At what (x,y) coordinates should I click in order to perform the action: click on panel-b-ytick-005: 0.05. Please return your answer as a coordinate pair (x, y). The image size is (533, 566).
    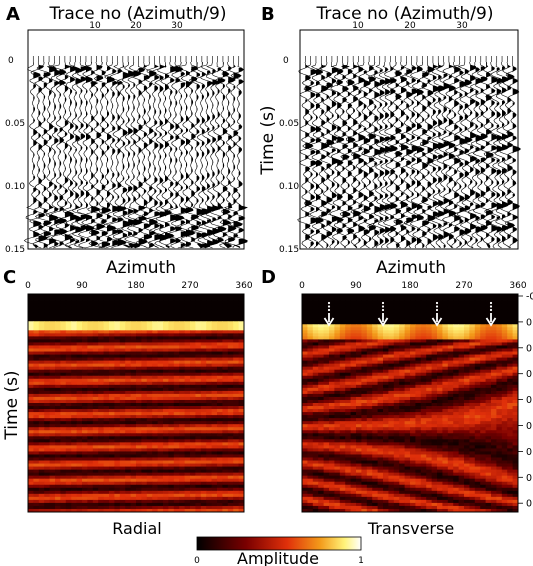
    Looking at the image, I should click on (289, 124).